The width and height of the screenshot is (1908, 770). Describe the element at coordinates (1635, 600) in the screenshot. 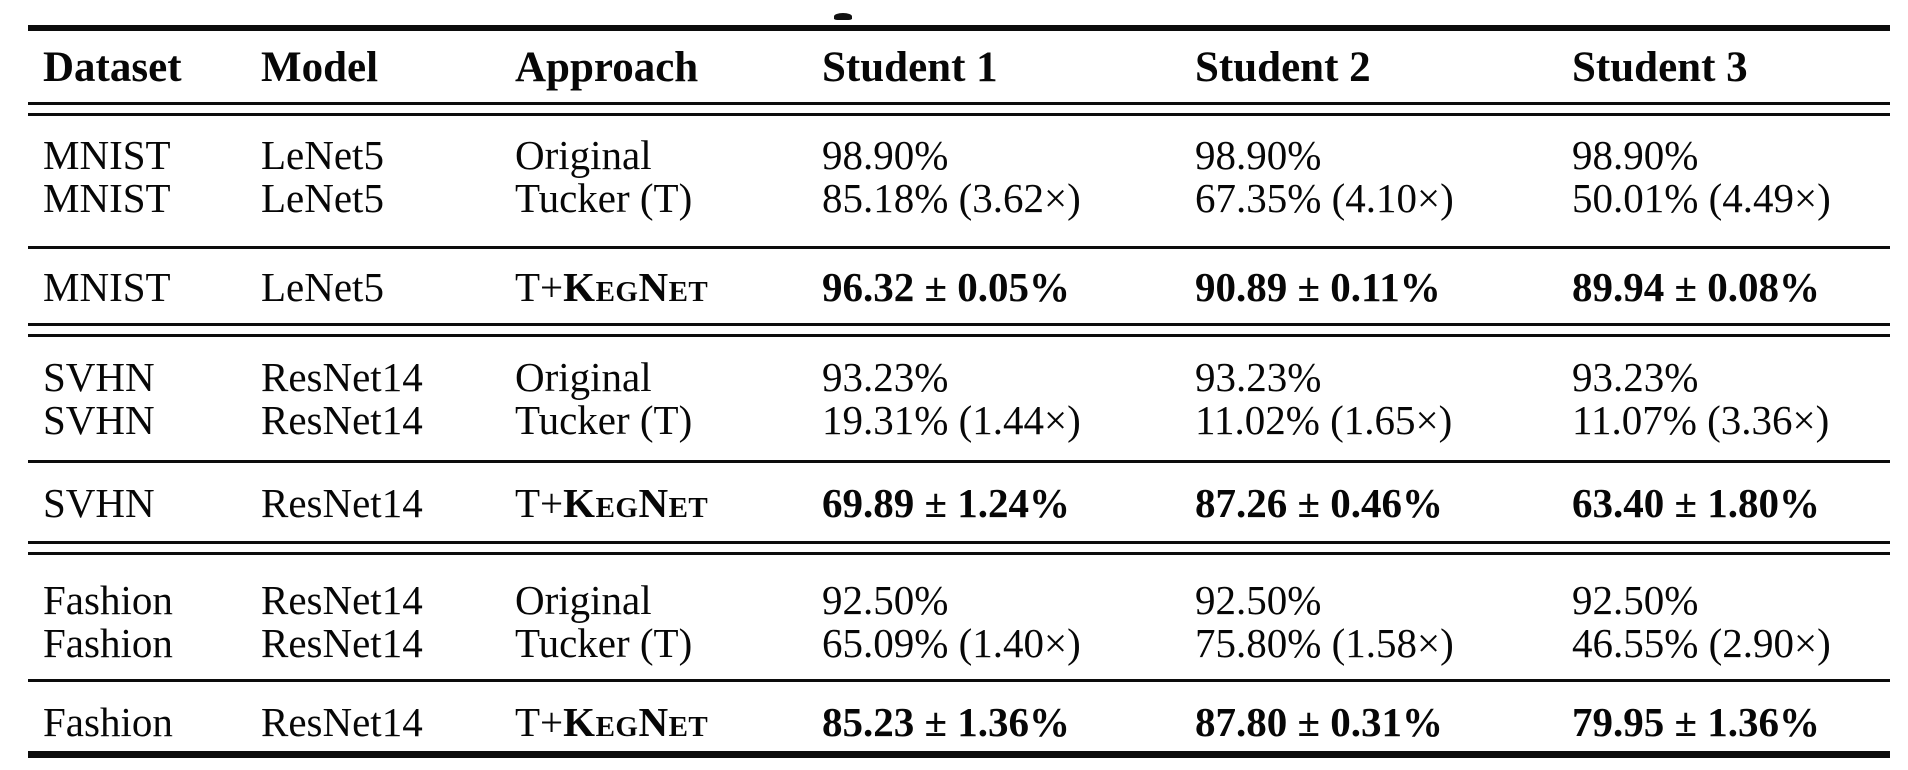

I see `student3-cell: 92.50%` at that location.